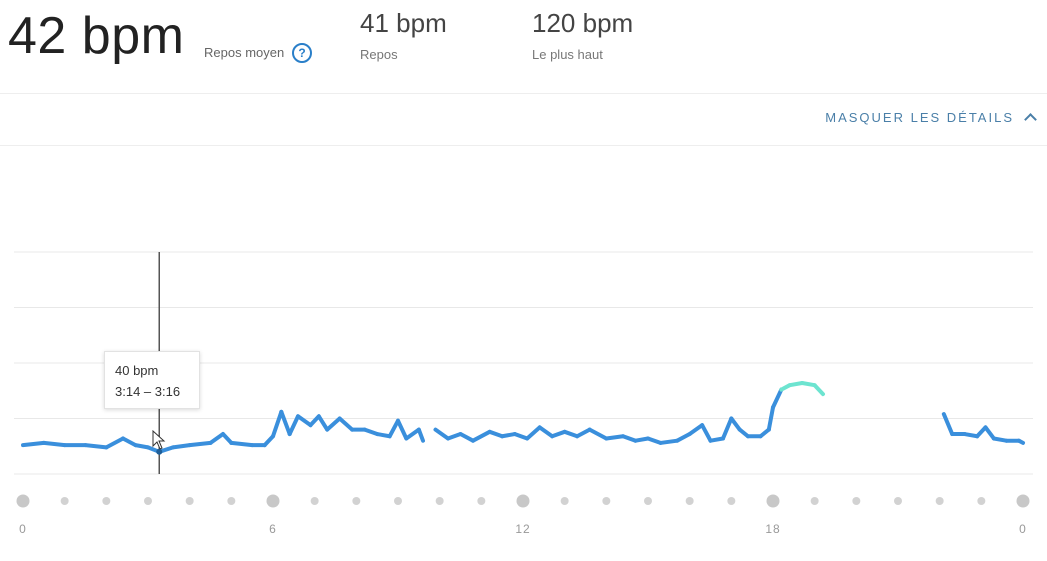 This screenshot has height=561, width=1047. I want to click on x-tick-label: 18, so click(772, 529).